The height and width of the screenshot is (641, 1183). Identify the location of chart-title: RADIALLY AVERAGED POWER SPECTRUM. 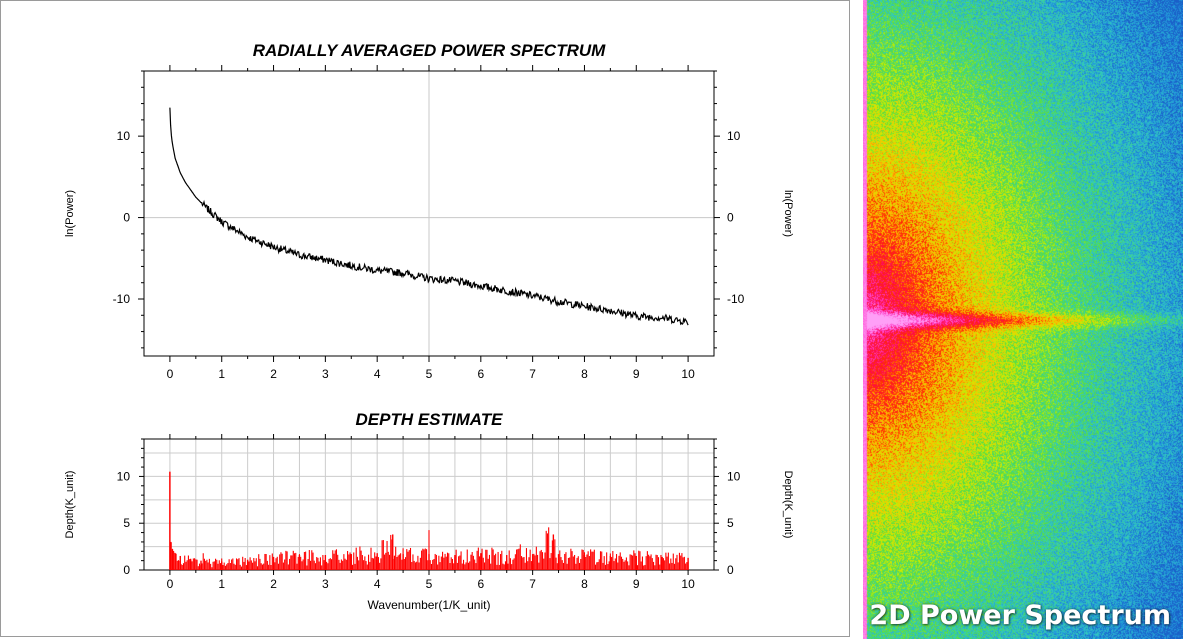
(429, 50).